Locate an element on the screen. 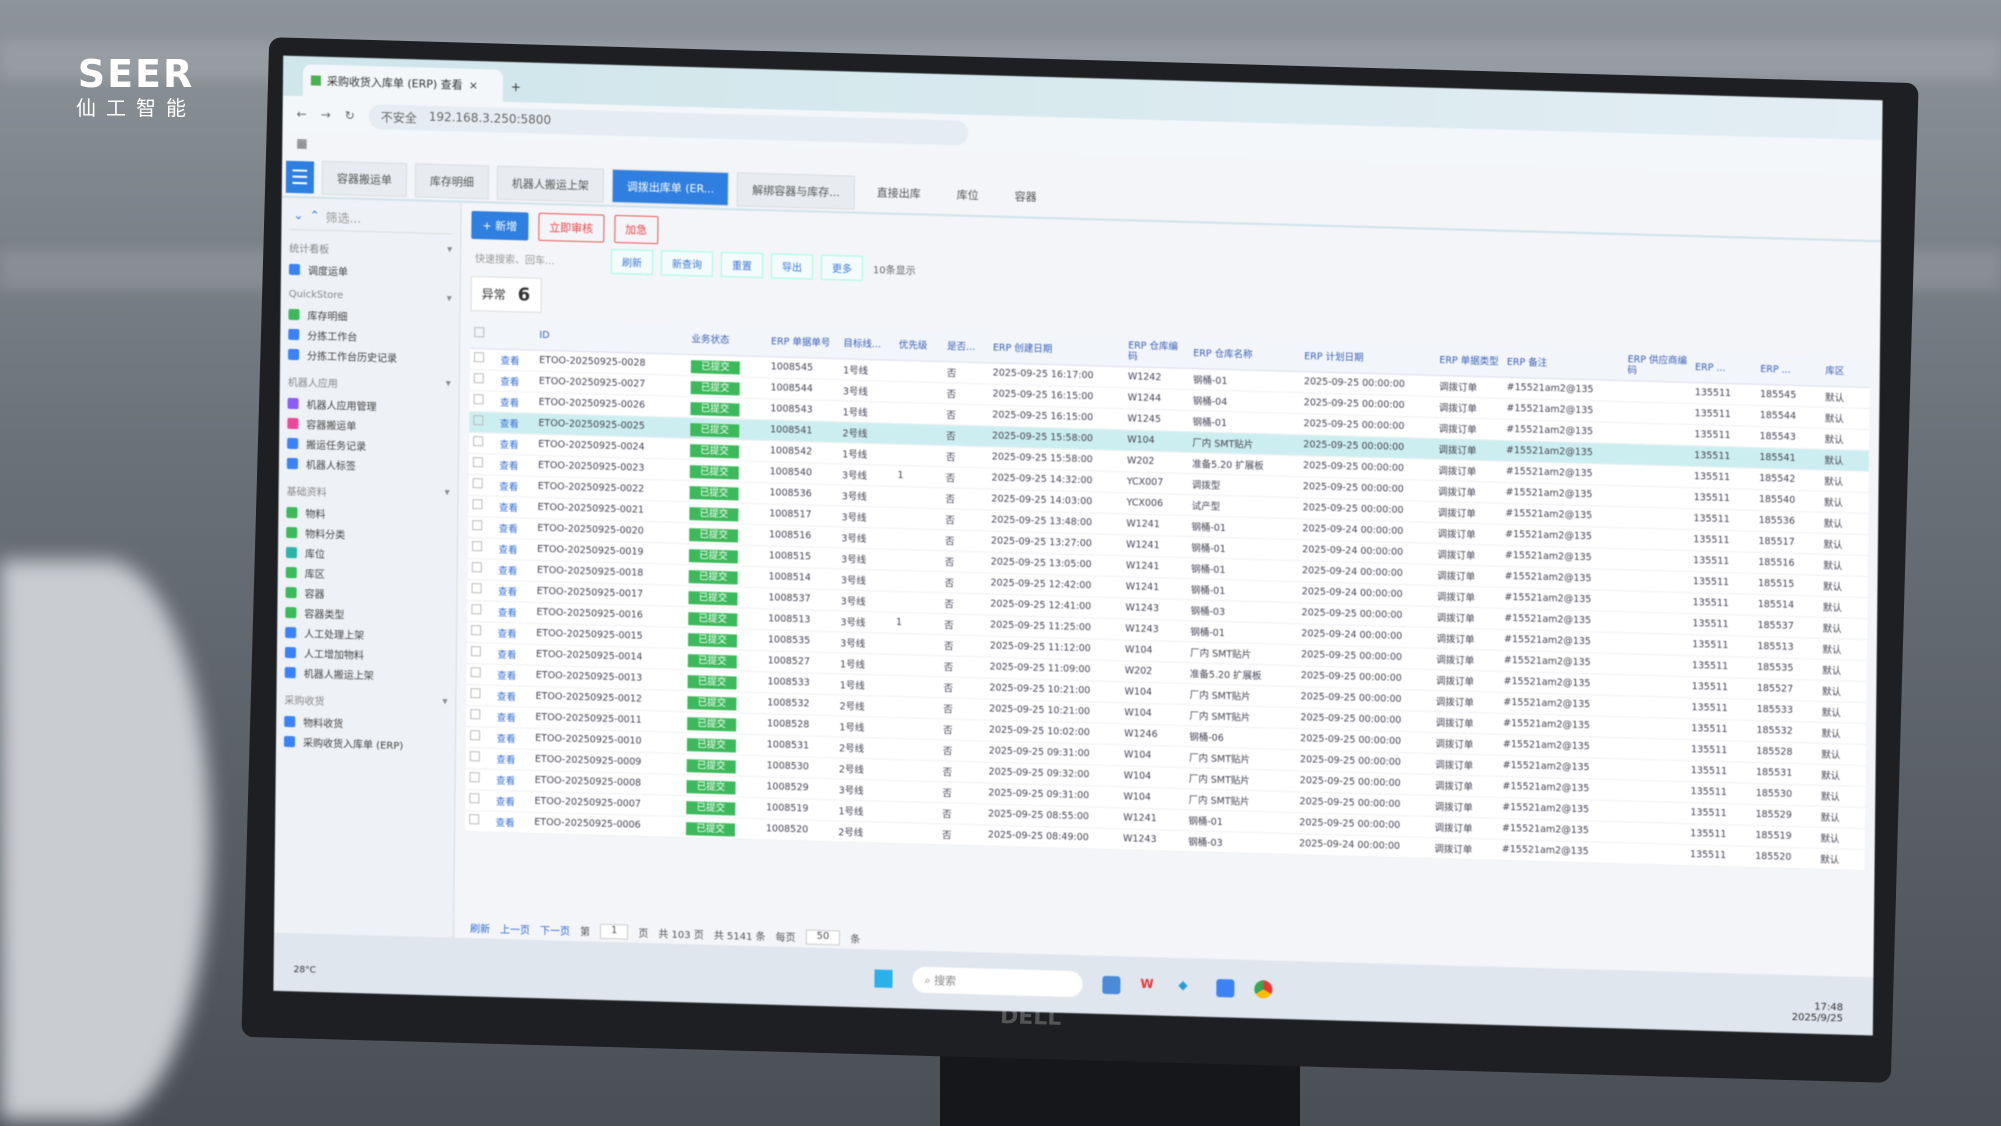 This screenshot has width=2001, height=1126. column-header: ERP 仓库名称 is located at coordinates (1245, 355).